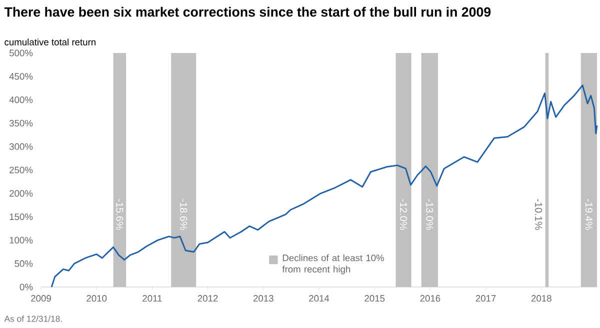 The width and height of the screenshot is (600, 328). Describe the element at coordinates (333, 264) in the screenshot. I see `legend-title: Declines of at least 10% from recent high` at that location.